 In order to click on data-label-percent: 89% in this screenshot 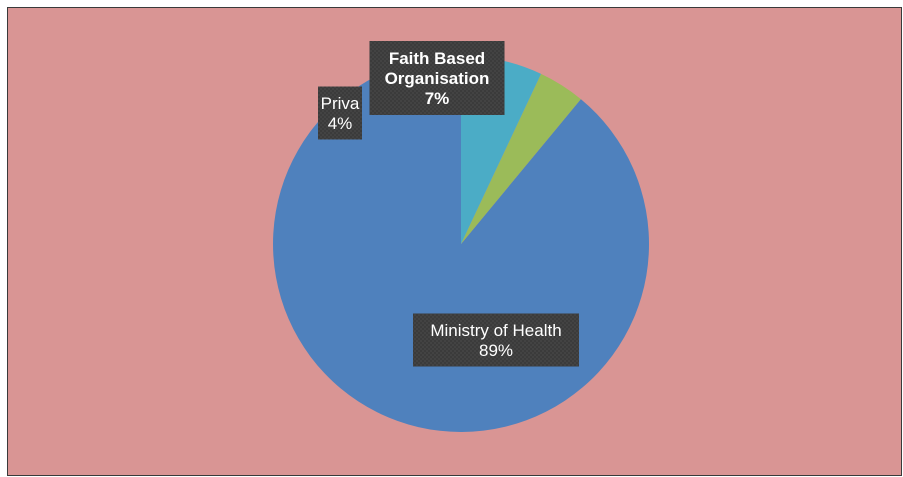, I will do `click(496, 350)`.